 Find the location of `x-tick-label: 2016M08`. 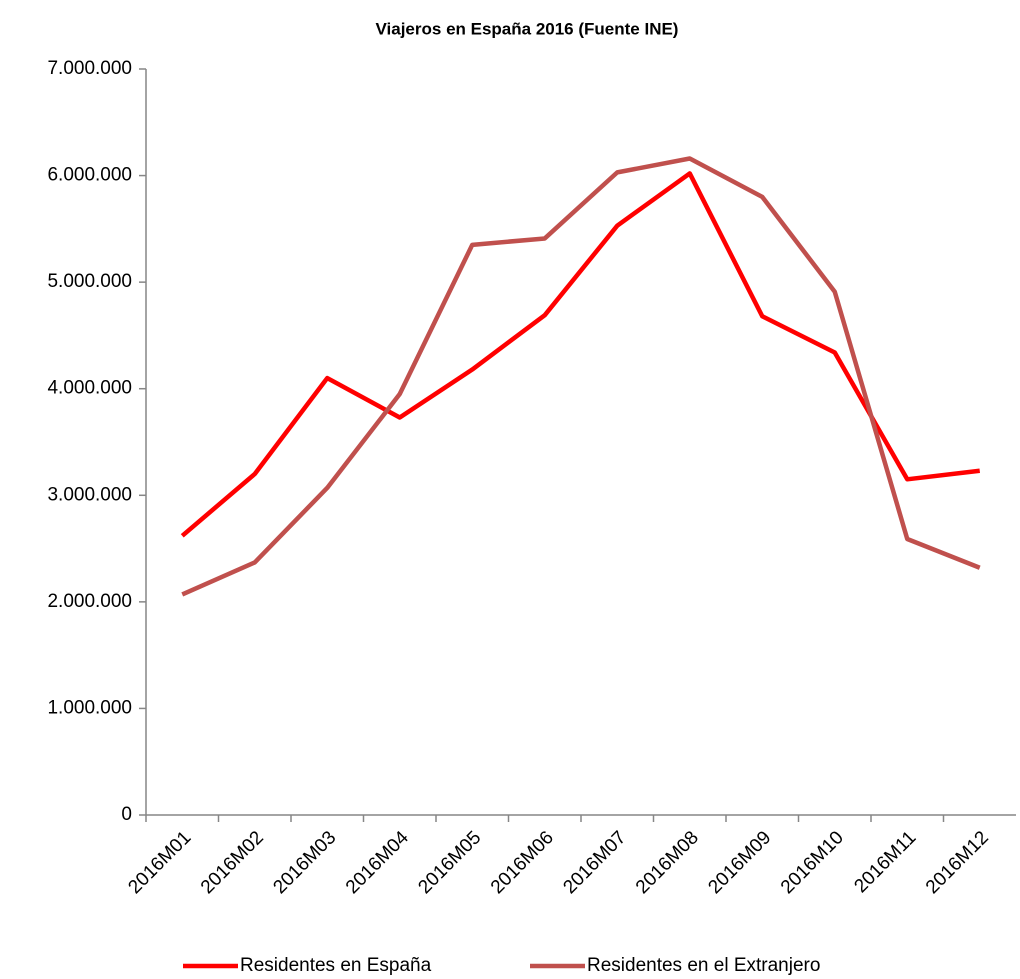

x-tick-label: 2016M08 is located at coordinates (667, 862).